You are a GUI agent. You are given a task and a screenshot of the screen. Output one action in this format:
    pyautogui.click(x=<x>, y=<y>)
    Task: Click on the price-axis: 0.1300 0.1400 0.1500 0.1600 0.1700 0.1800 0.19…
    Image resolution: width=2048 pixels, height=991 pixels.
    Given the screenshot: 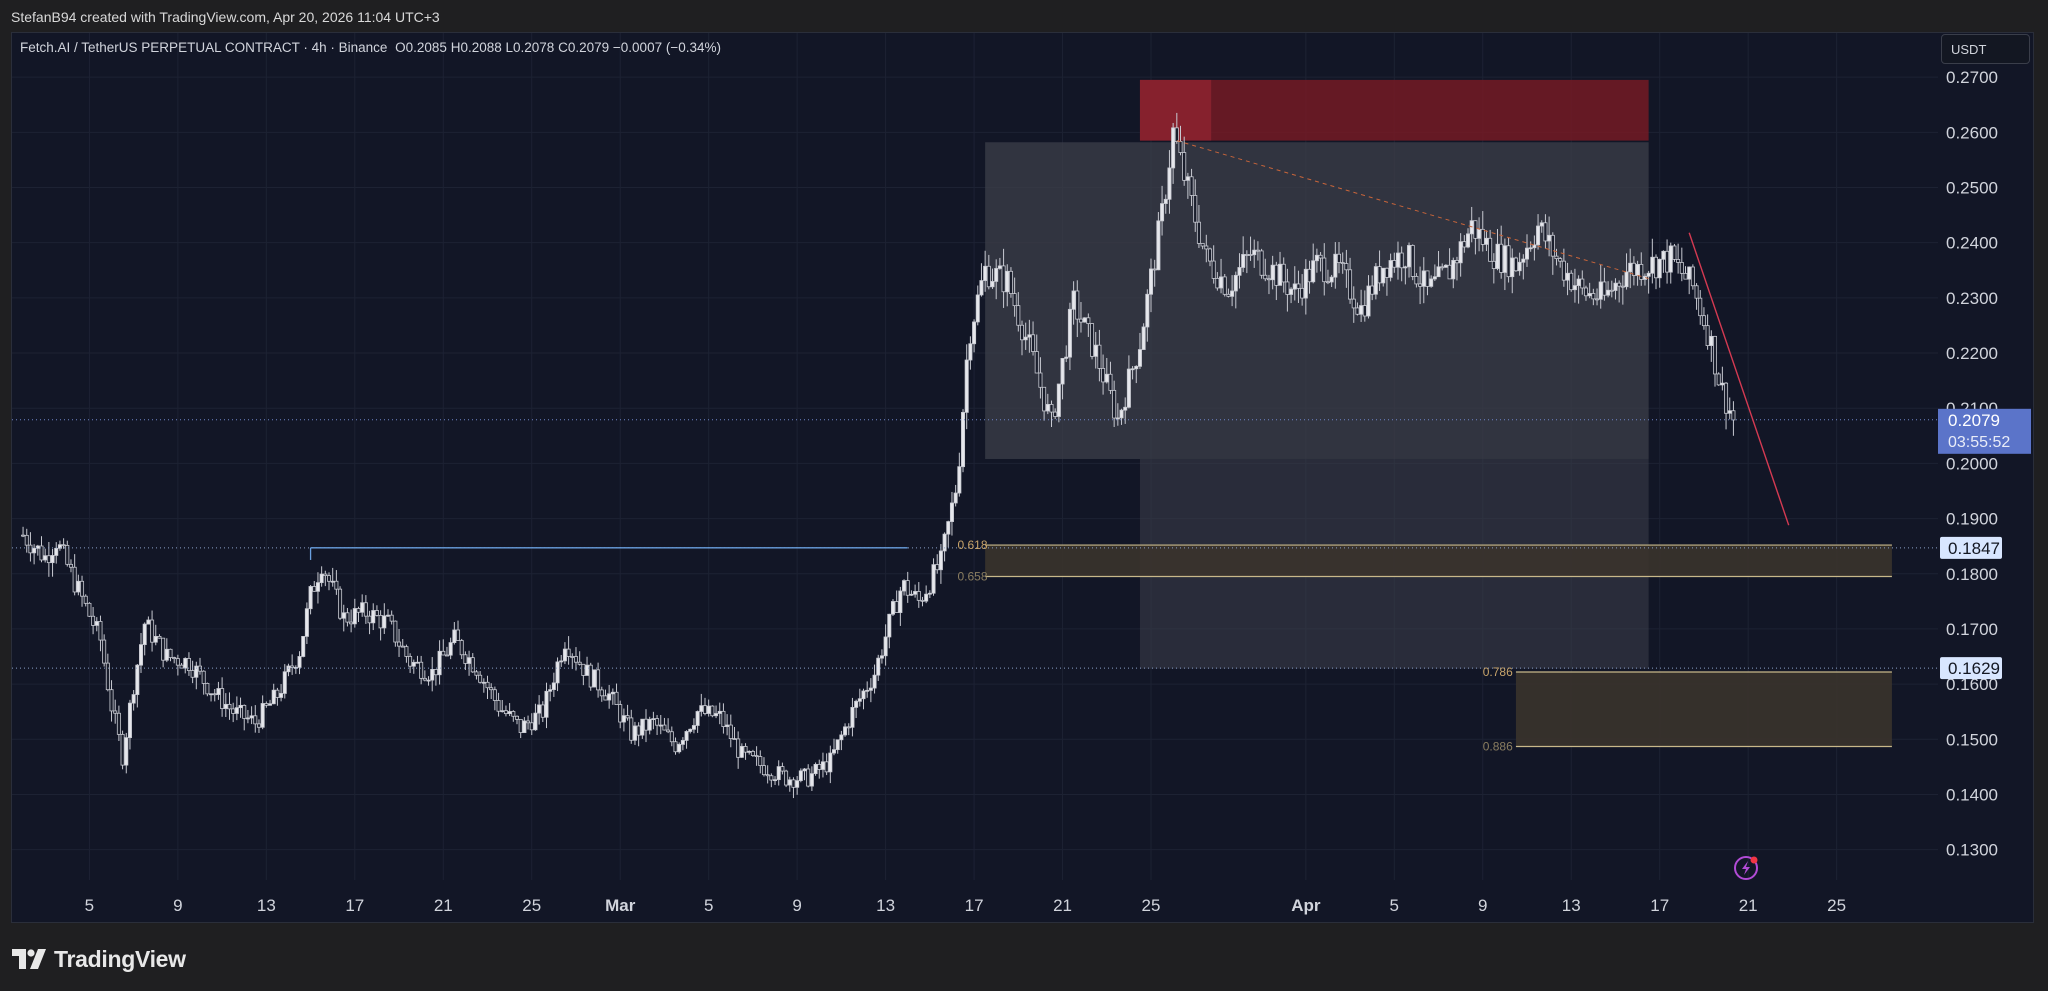 What is the action you would take?
    pyautogui.click(x=1972, y=464)
    